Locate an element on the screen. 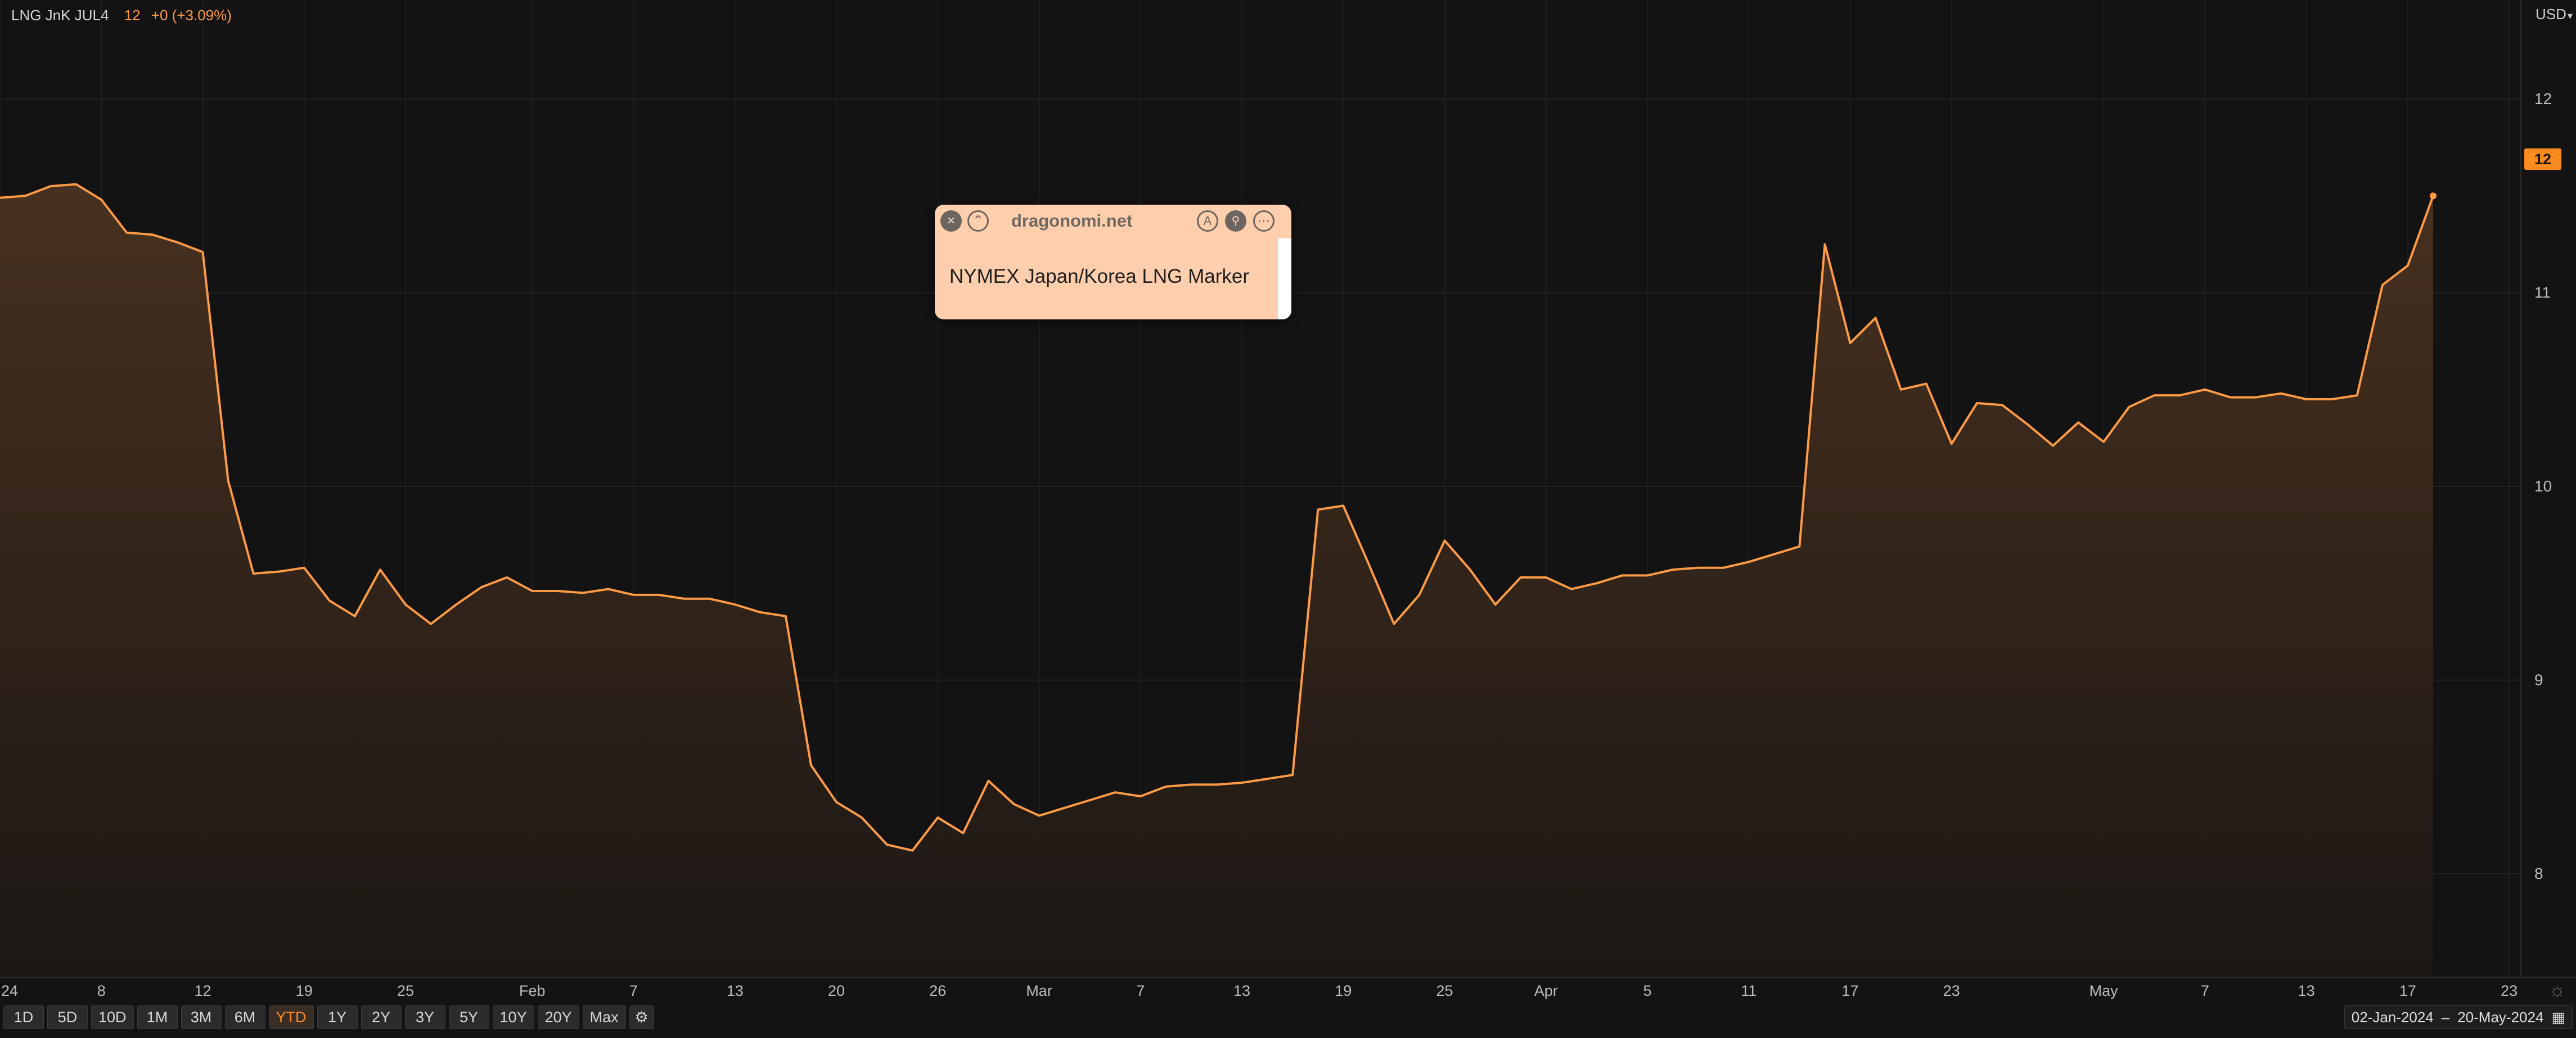 The image size is (2576, 1038). period-button-5d: 5D is located at coordinates (67, 1017).